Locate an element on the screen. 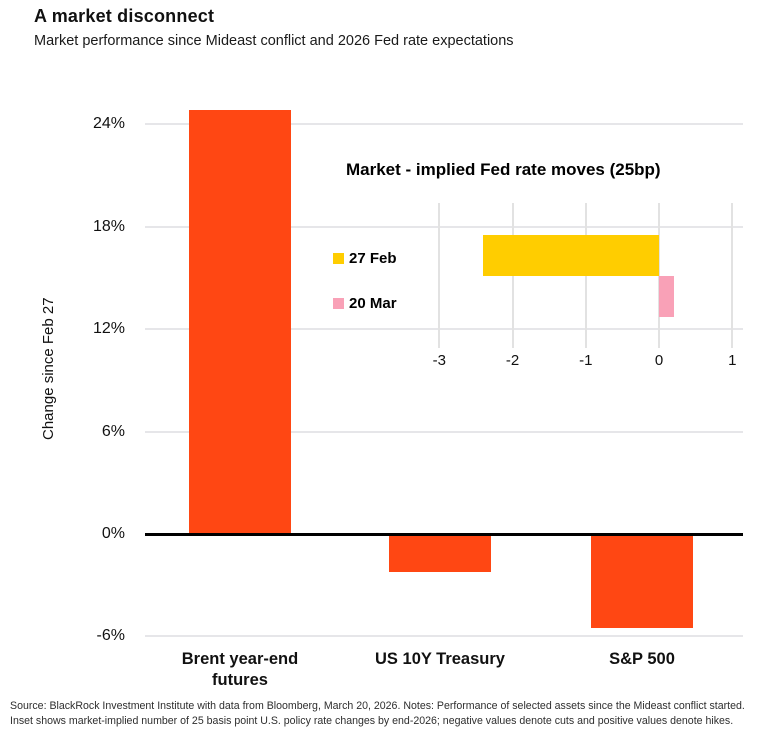  y-tick-label: 0% is located at coordinates (113, 533).